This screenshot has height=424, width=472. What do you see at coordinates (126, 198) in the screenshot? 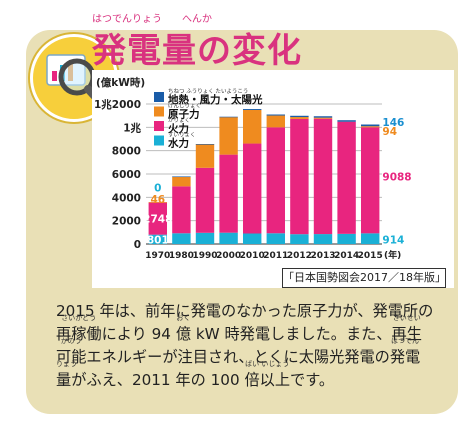
I see `y-tick-label: 4000` at bounding box center [126, 198].